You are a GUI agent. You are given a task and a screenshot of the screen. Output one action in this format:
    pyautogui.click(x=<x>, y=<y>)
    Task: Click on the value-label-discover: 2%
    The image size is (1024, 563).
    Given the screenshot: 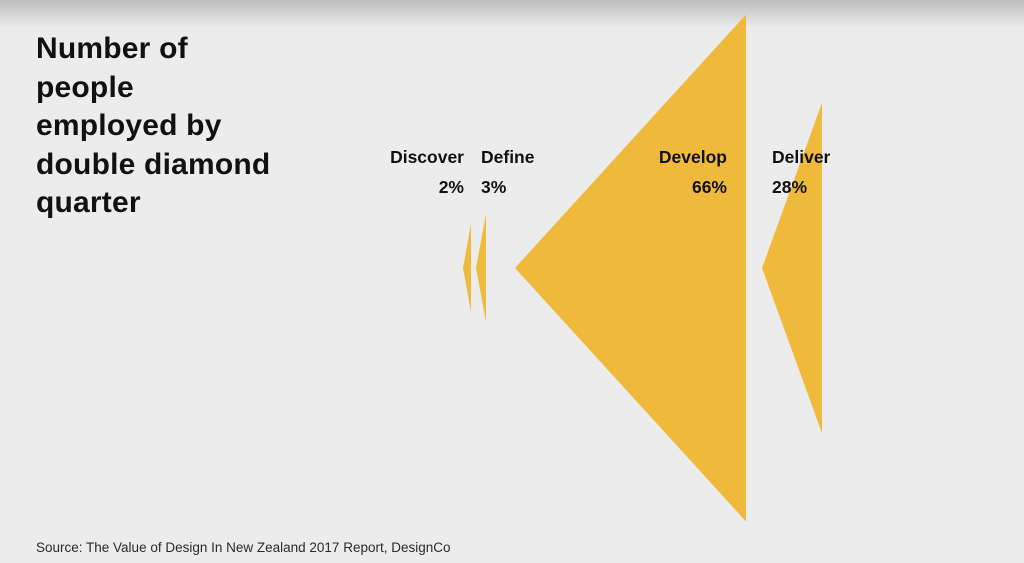 What is the action you would take?
    pyautogui.click(x=452, y=187)
    